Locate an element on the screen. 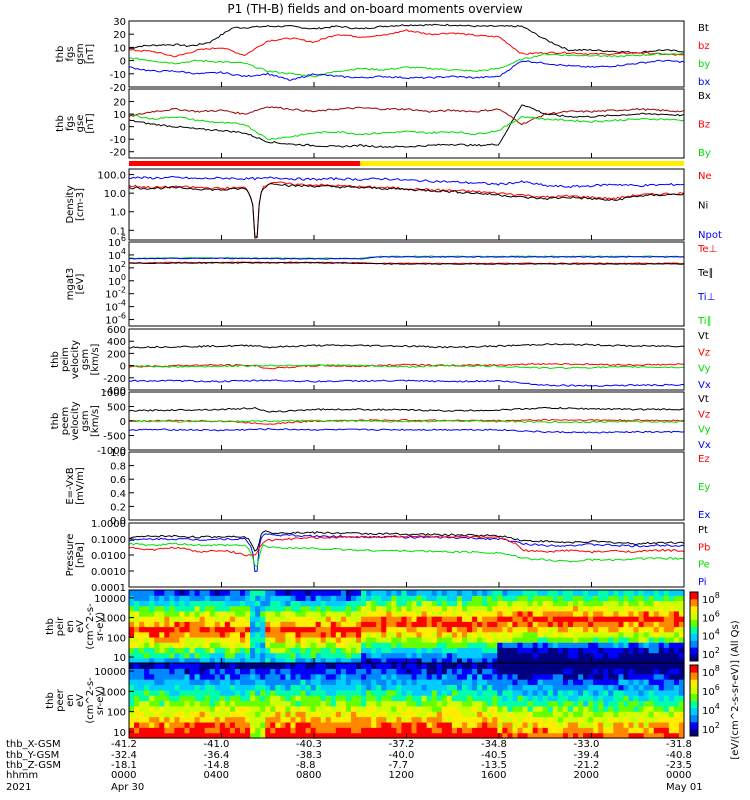  ytick-peim_velocity-label: -400 is located at coordinates (114, 391).